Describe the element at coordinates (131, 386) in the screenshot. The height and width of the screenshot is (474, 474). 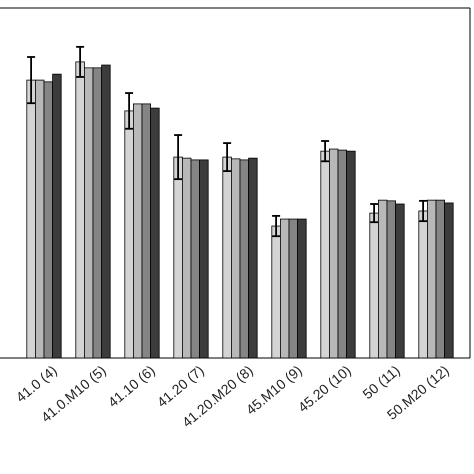
I see `x-tick-label: 41.10 (6)` at that location.